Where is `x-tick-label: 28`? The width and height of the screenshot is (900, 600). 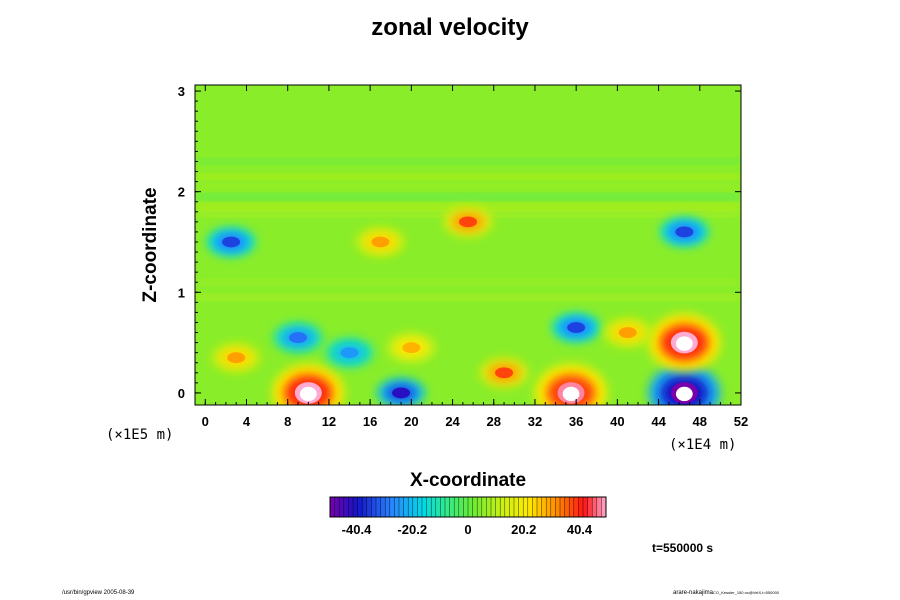
x-tick-label: 28 is located at coordinates (494, 421).